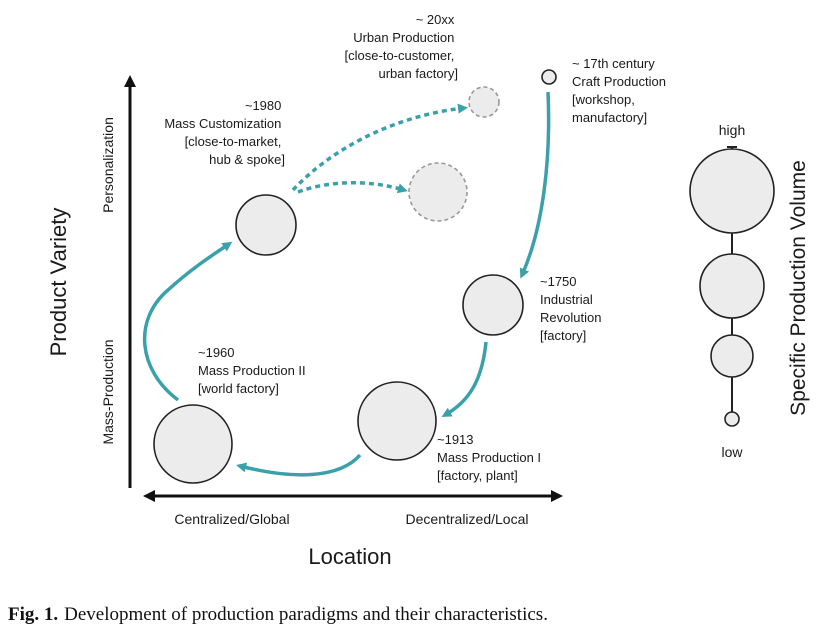 Image resolution: width=818 pixels, height=633 pixels. I want to click on arrow-mass1-to-mass2, so click(299, 465).